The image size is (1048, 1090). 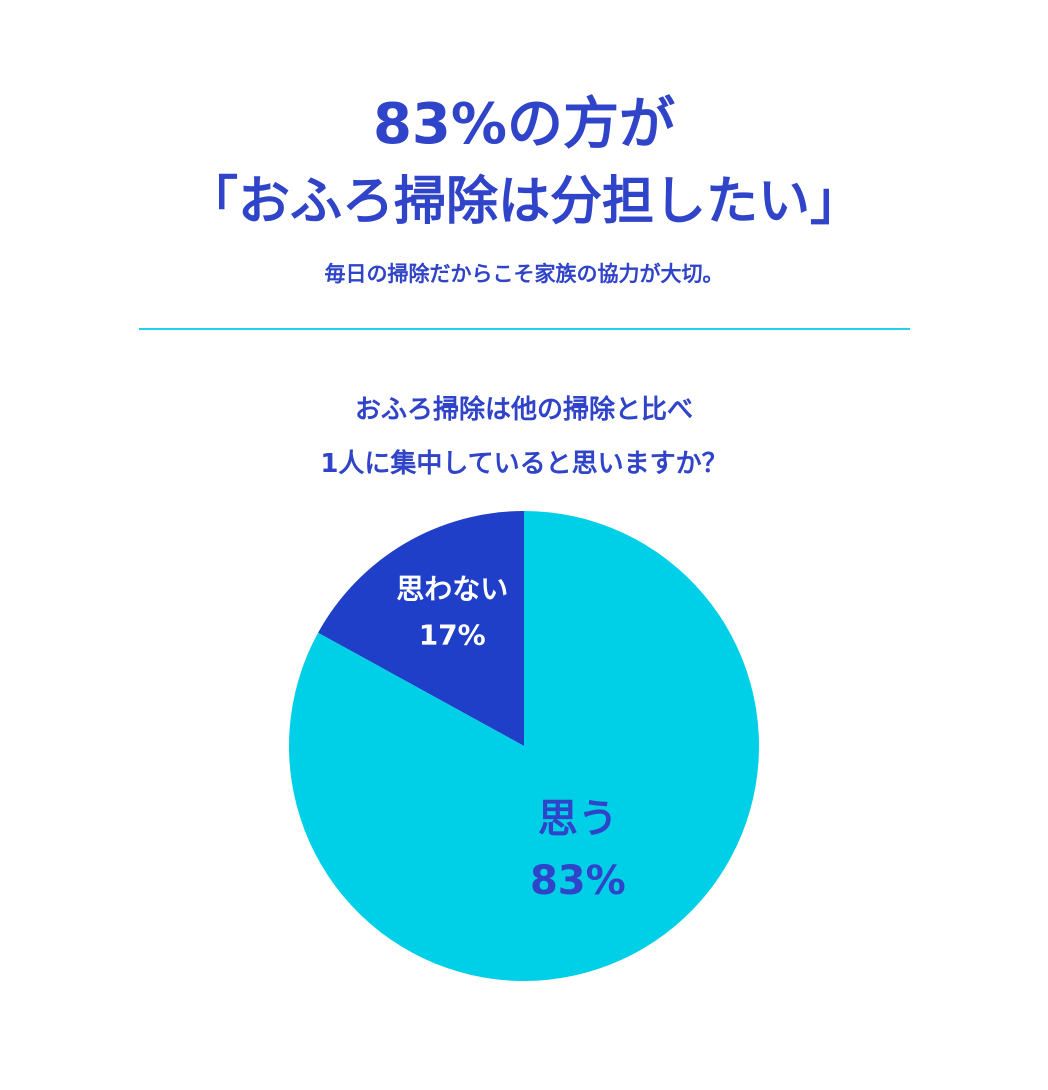 I want to click on question-line-2: 1人に集中していると思いますか？, so click(x=524, y=464).